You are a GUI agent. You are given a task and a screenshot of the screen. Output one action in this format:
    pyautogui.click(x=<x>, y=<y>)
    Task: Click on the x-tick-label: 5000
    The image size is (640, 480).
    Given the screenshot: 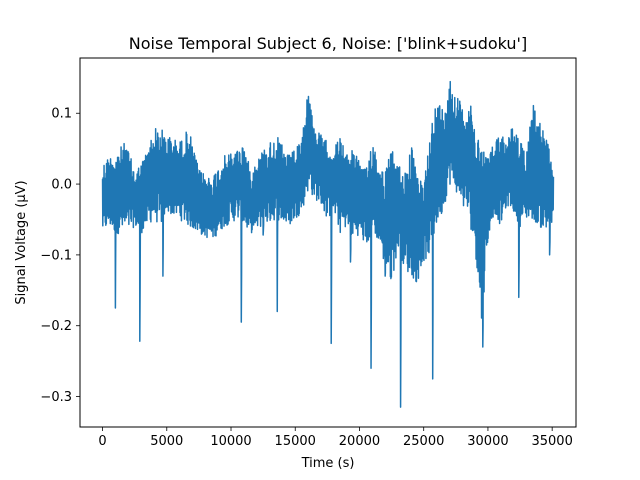 What is the action you would take?
    pyautogui.click(x=166, y=441)
    